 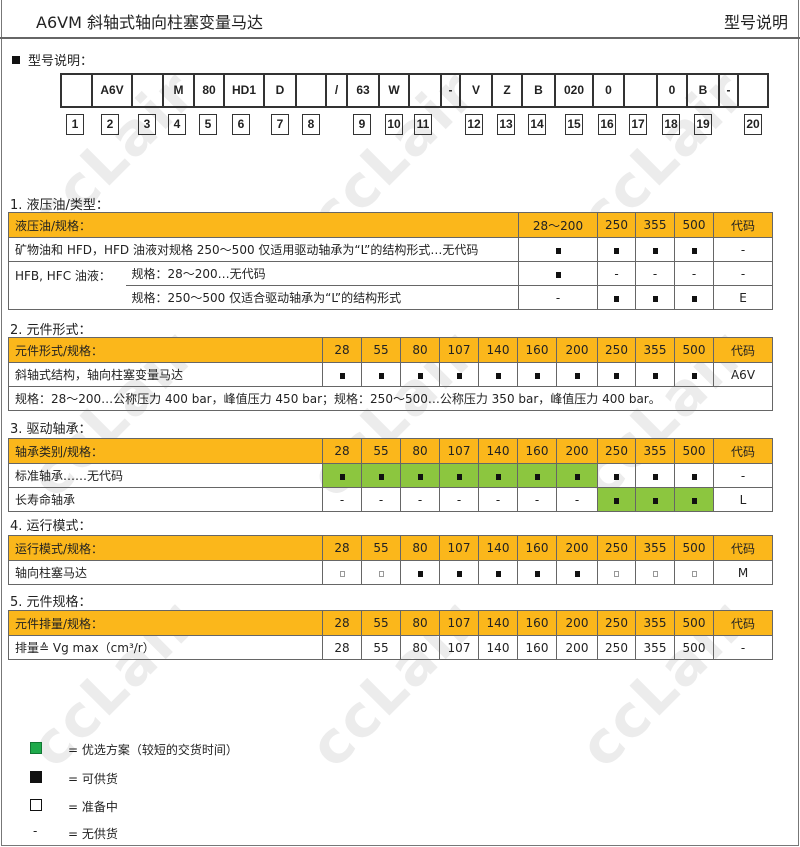 I want to click on position-number: 16, so click(x=607, y=124).